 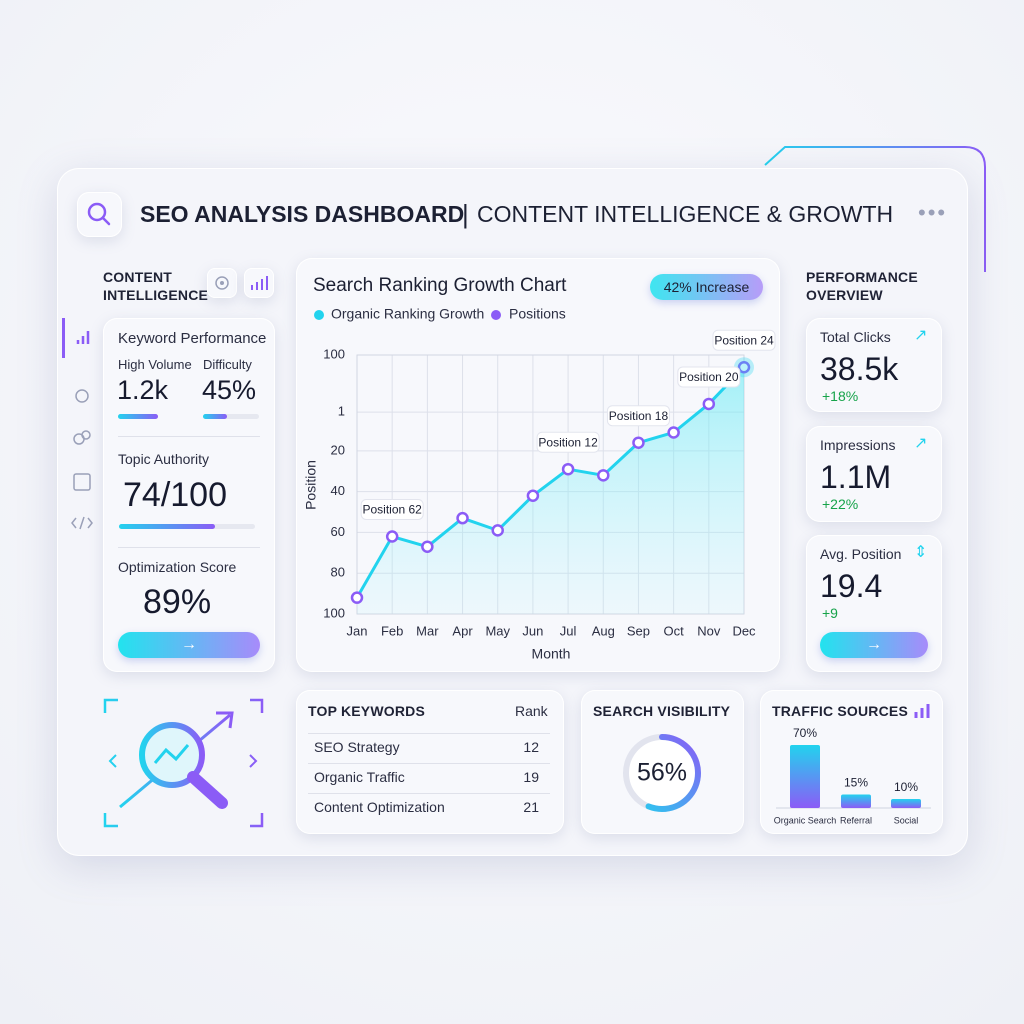 I want to click on metric-label: Difficulty, so click(x=227, y=364).